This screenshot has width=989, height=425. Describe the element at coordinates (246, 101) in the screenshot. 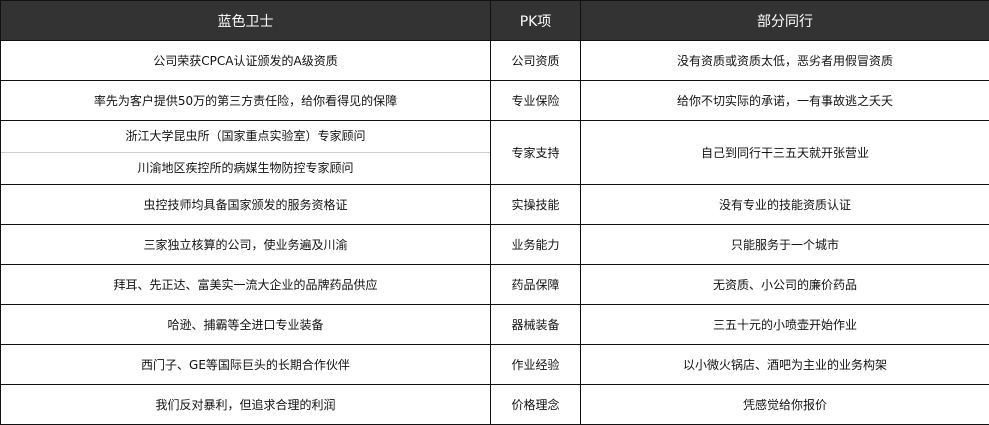

I see `ours-cell: 率先为客户提供50万的第三方责任险，给你看得见的保障` at that location.